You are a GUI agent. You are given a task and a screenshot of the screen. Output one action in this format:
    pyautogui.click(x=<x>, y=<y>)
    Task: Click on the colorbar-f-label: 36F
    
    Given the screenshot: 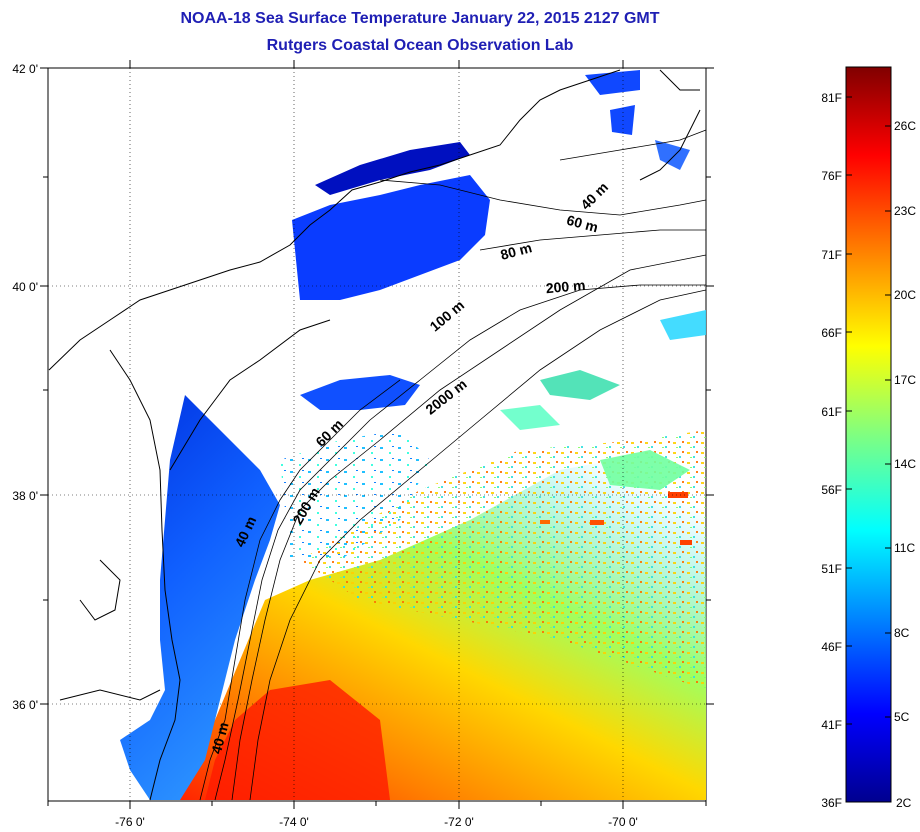 What is the action you would take?
    pyautogui.click(x=831, y=803)
    